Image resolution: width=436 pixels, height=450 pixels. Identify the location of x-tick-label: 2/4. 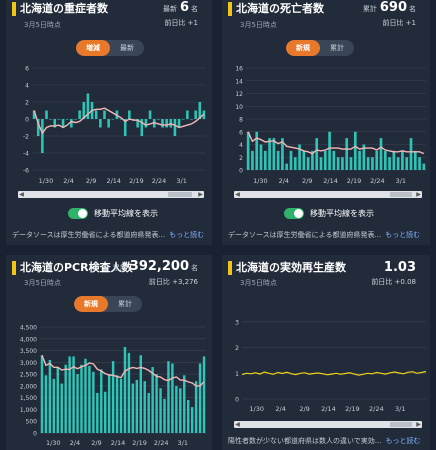
(284, 181).